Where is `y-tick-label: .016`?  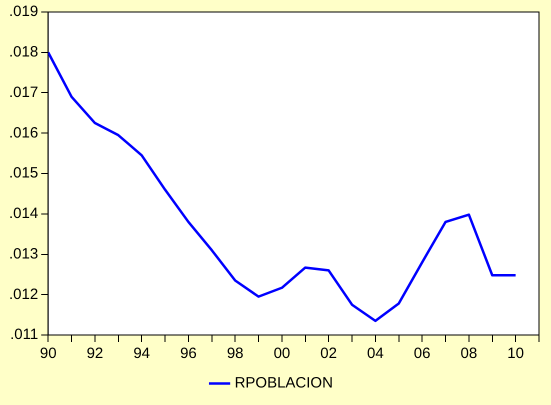 y-tick-label: .016 is located at coordinates (23, 133).